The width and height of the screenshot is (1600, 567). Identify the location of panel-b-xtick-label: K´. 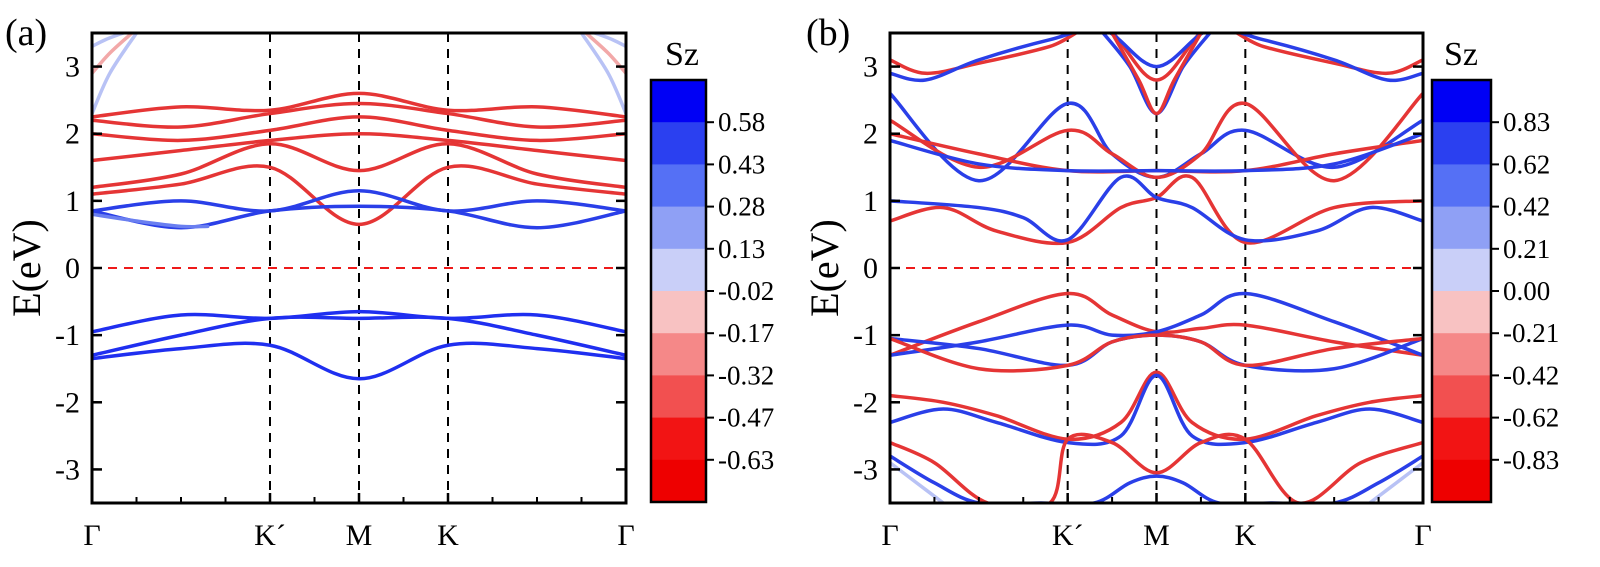
(1068, 535).